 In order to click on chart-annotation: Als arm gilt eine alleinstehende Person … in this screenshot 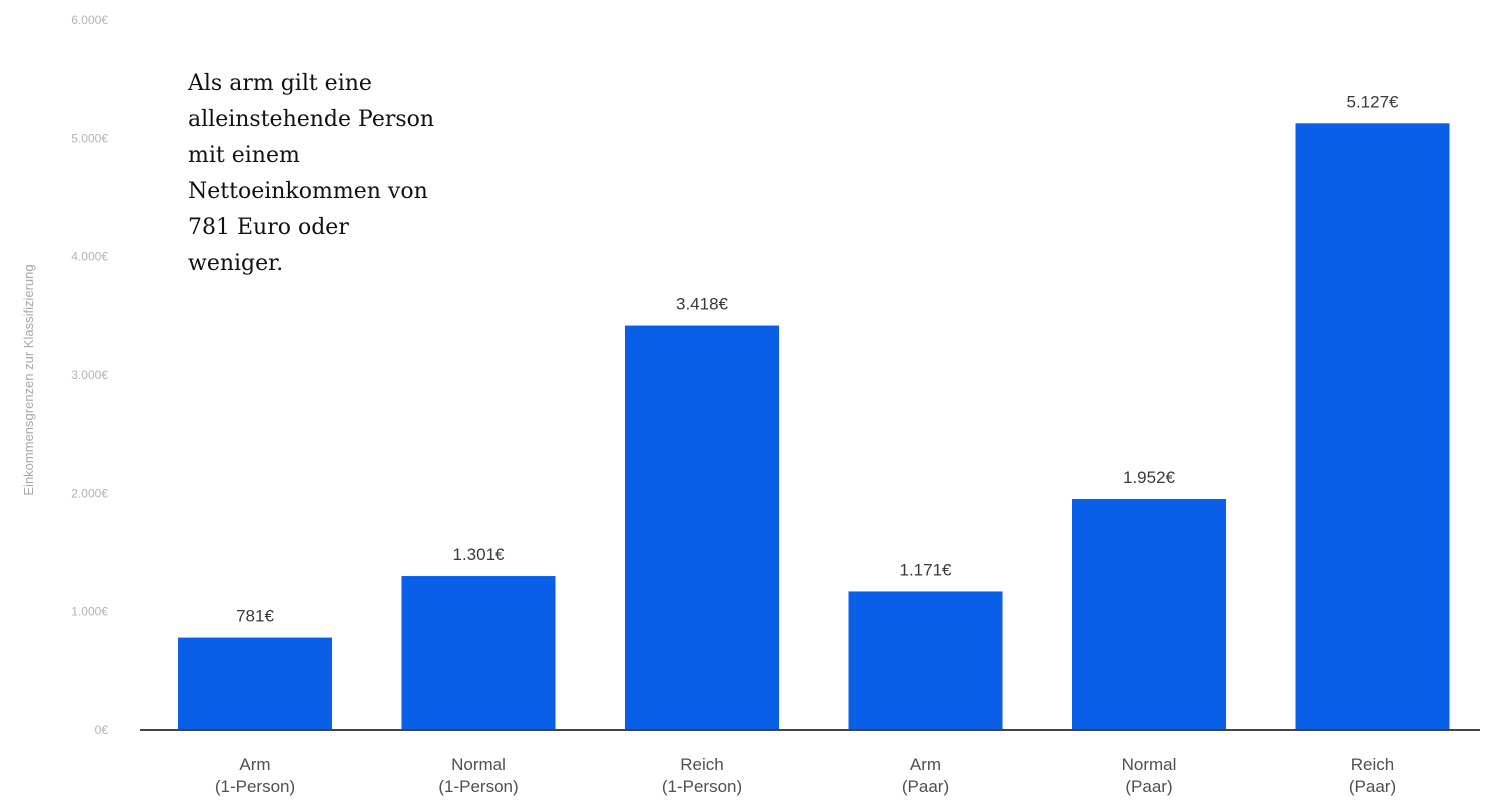, I will do `click(311, 173)`.